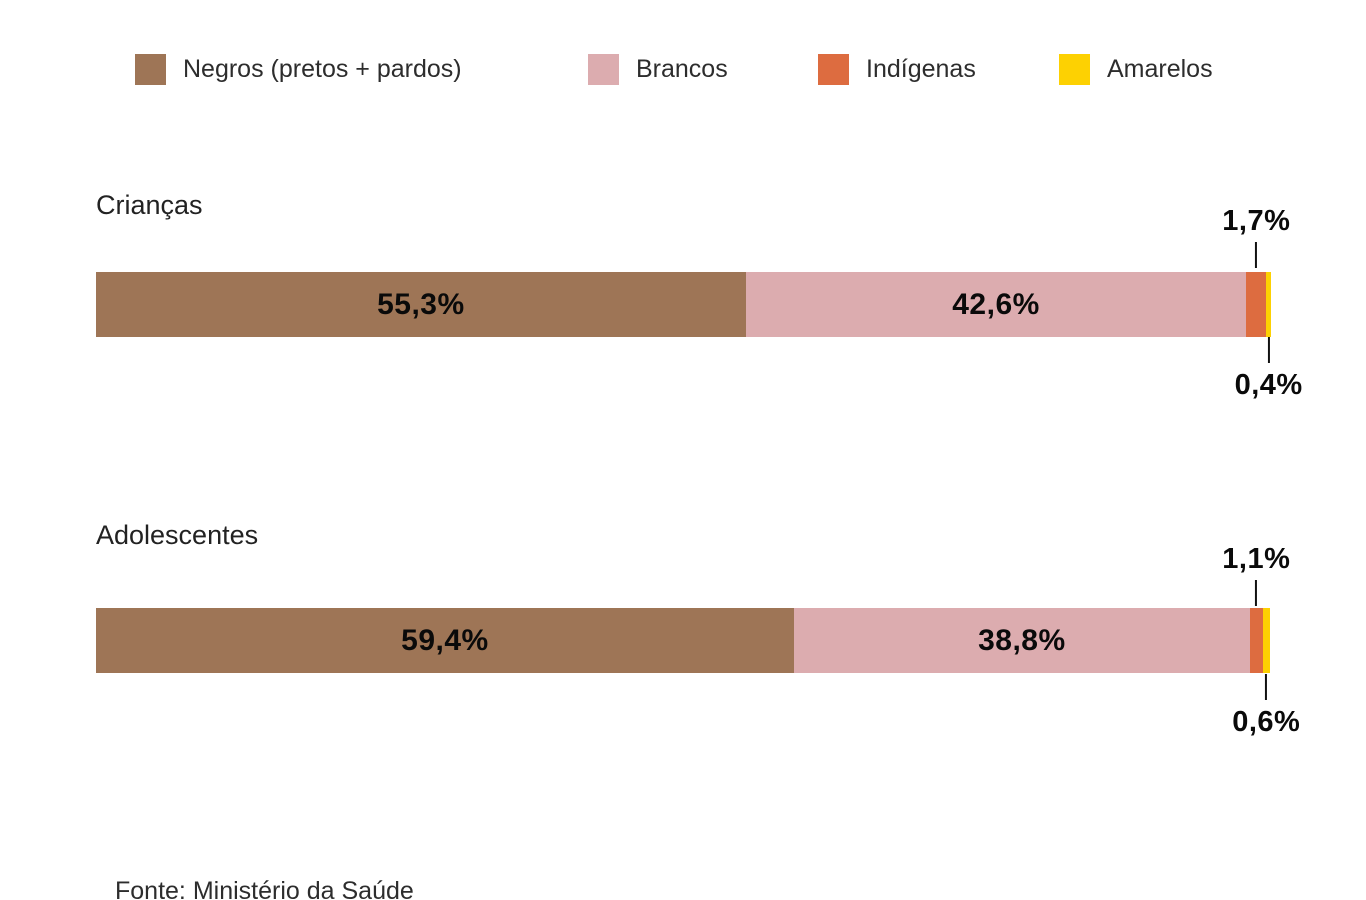  I want to click on category-label-adolescentes: Adolescentes, so click(177, 535).